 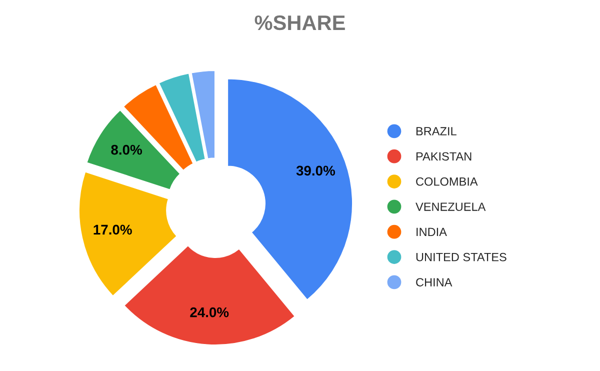 I want to click on data-label: 39.0%, so click(x=316, y=171).